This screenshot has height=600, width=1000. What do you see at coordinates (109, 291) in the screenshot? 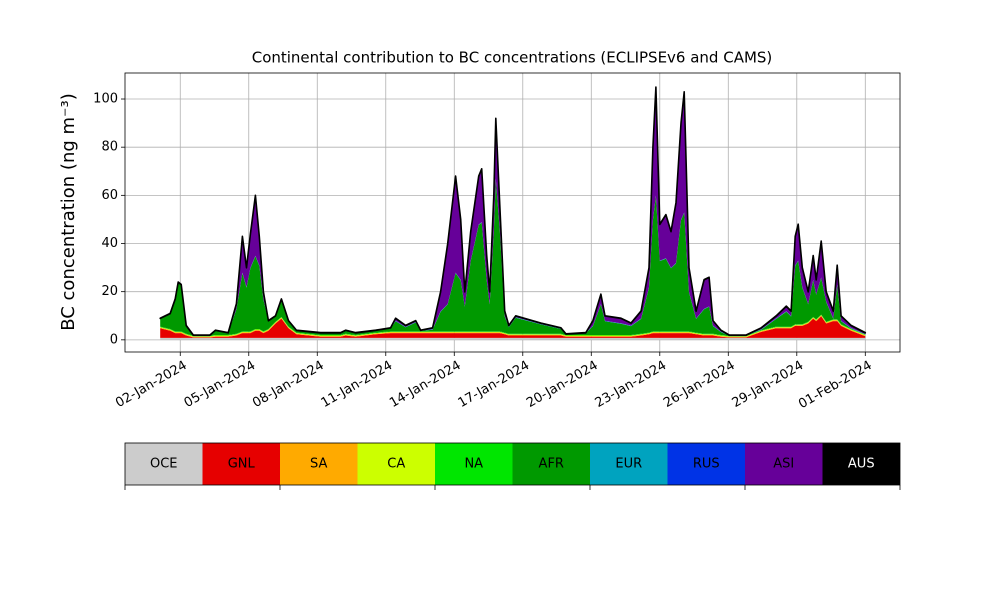
I see `y-tick-label: 20` at bounding box center [109, 291].